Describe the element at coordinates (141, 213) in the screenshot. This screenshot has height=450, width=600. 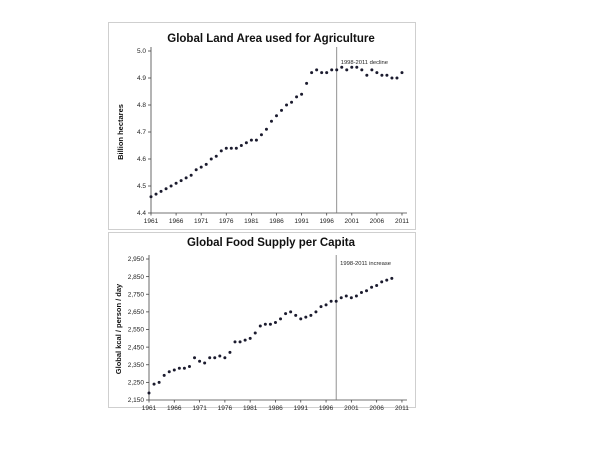
I see `y-tick-label: 4.4` at that location.